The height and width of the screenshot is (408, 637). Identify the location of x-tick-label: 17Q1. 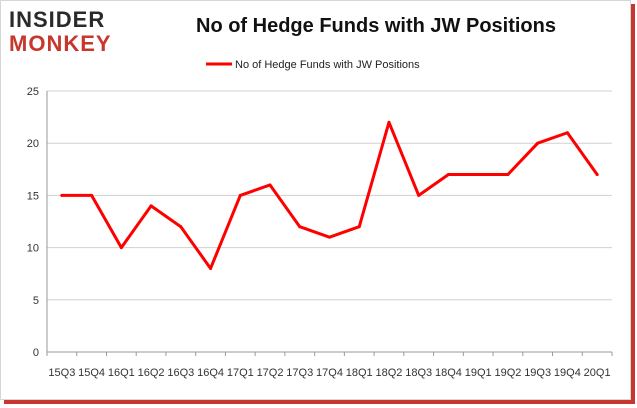
(240, 373).